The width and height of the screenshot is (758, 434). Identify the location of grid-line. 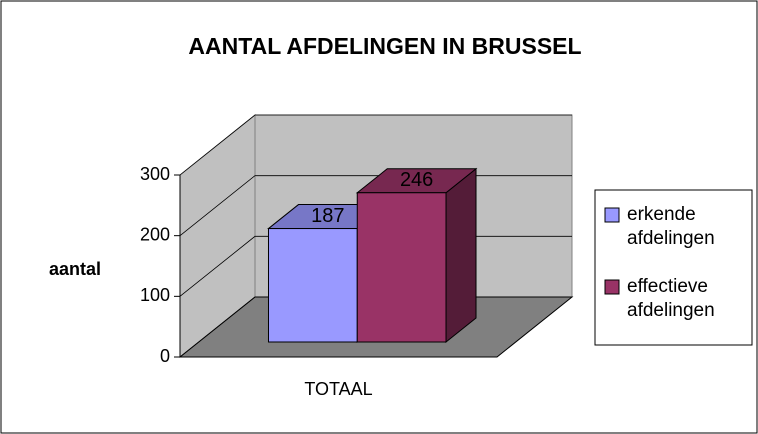
(375, 145).